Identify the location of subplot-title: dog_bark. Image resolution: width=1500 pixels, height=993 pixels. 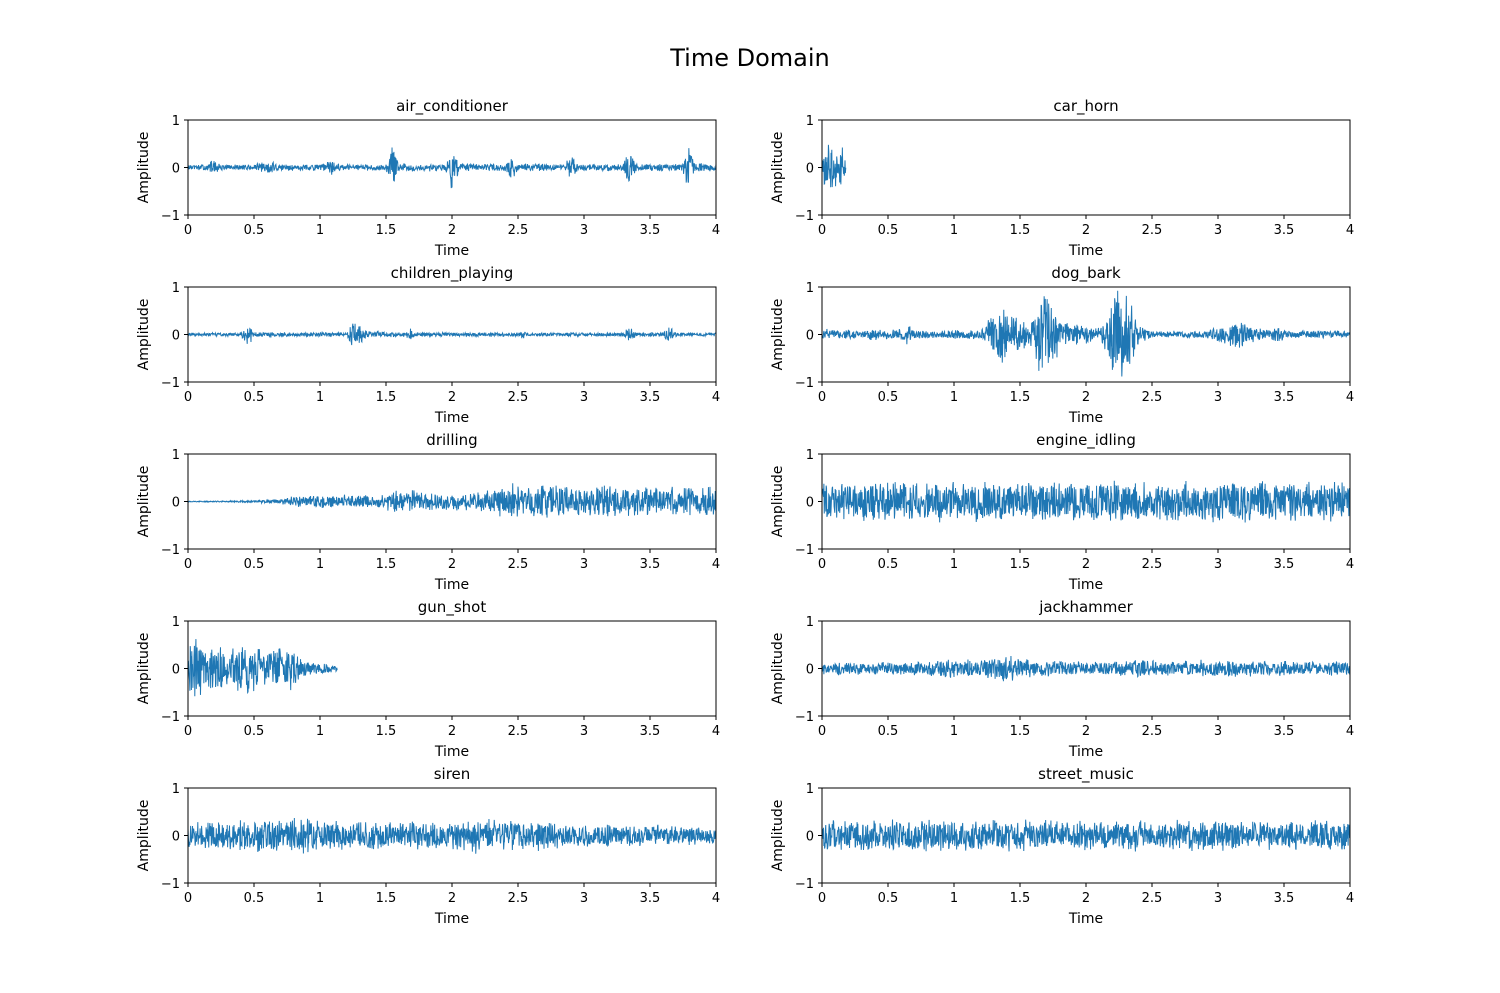
(1086, 273).